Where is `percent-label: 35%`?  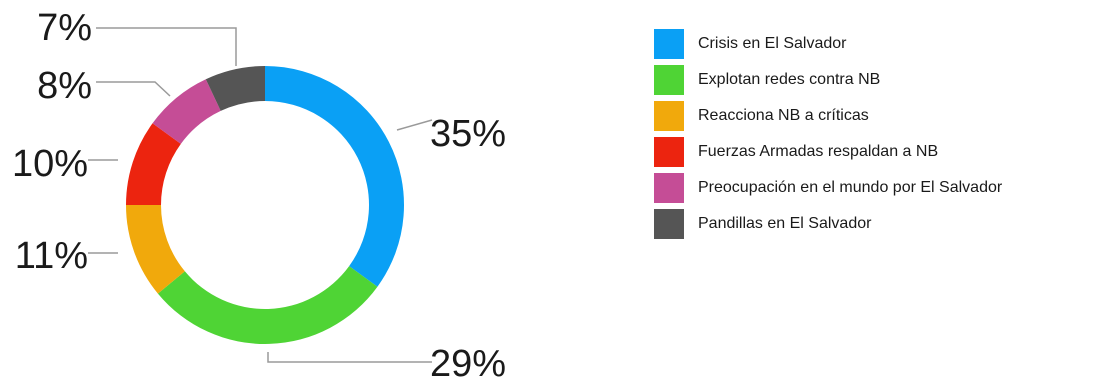 percent-label: 35% is located at coordinates (468, 134).